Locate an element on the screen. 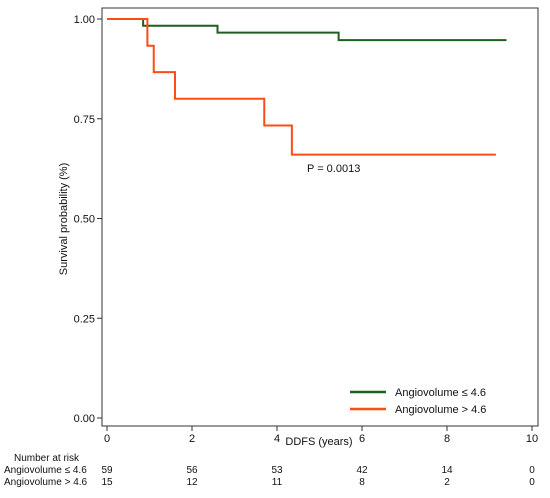 The height and width of the screenshot is (498, 550). risk-count: 59 is located at coordinates (107, 470).